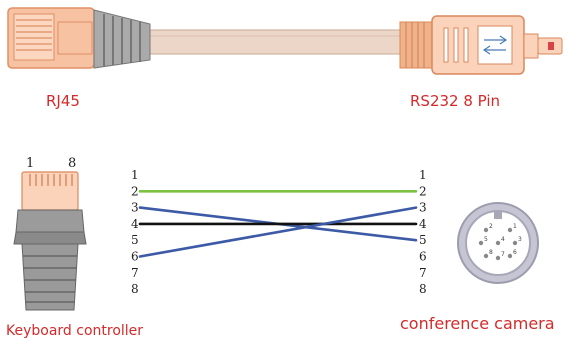 The width and height of the screenshot is (571, 347). I want to click on keyboard-controller-label: Keyboard controller, so click(75, 331).